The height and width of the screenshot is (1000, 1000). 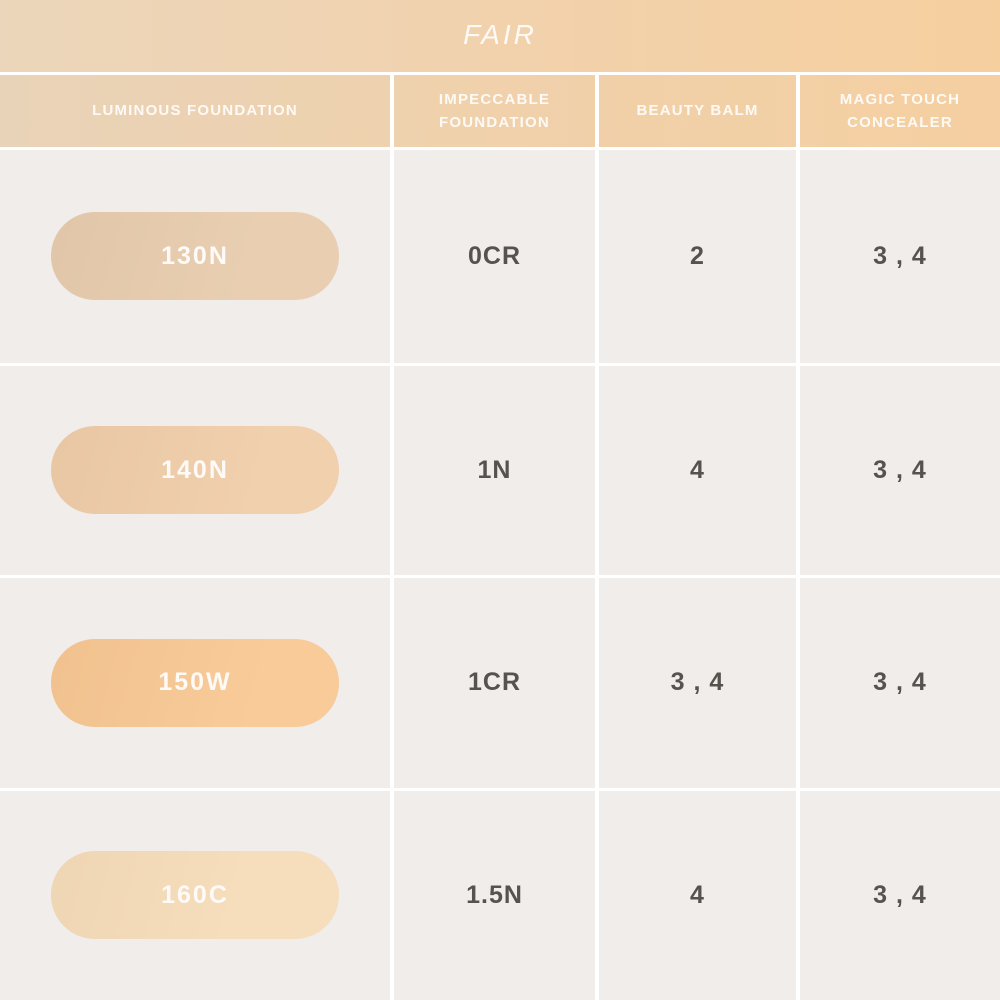 I want to click on shade-swatch-label: 130N, so click(x=195, y=255).